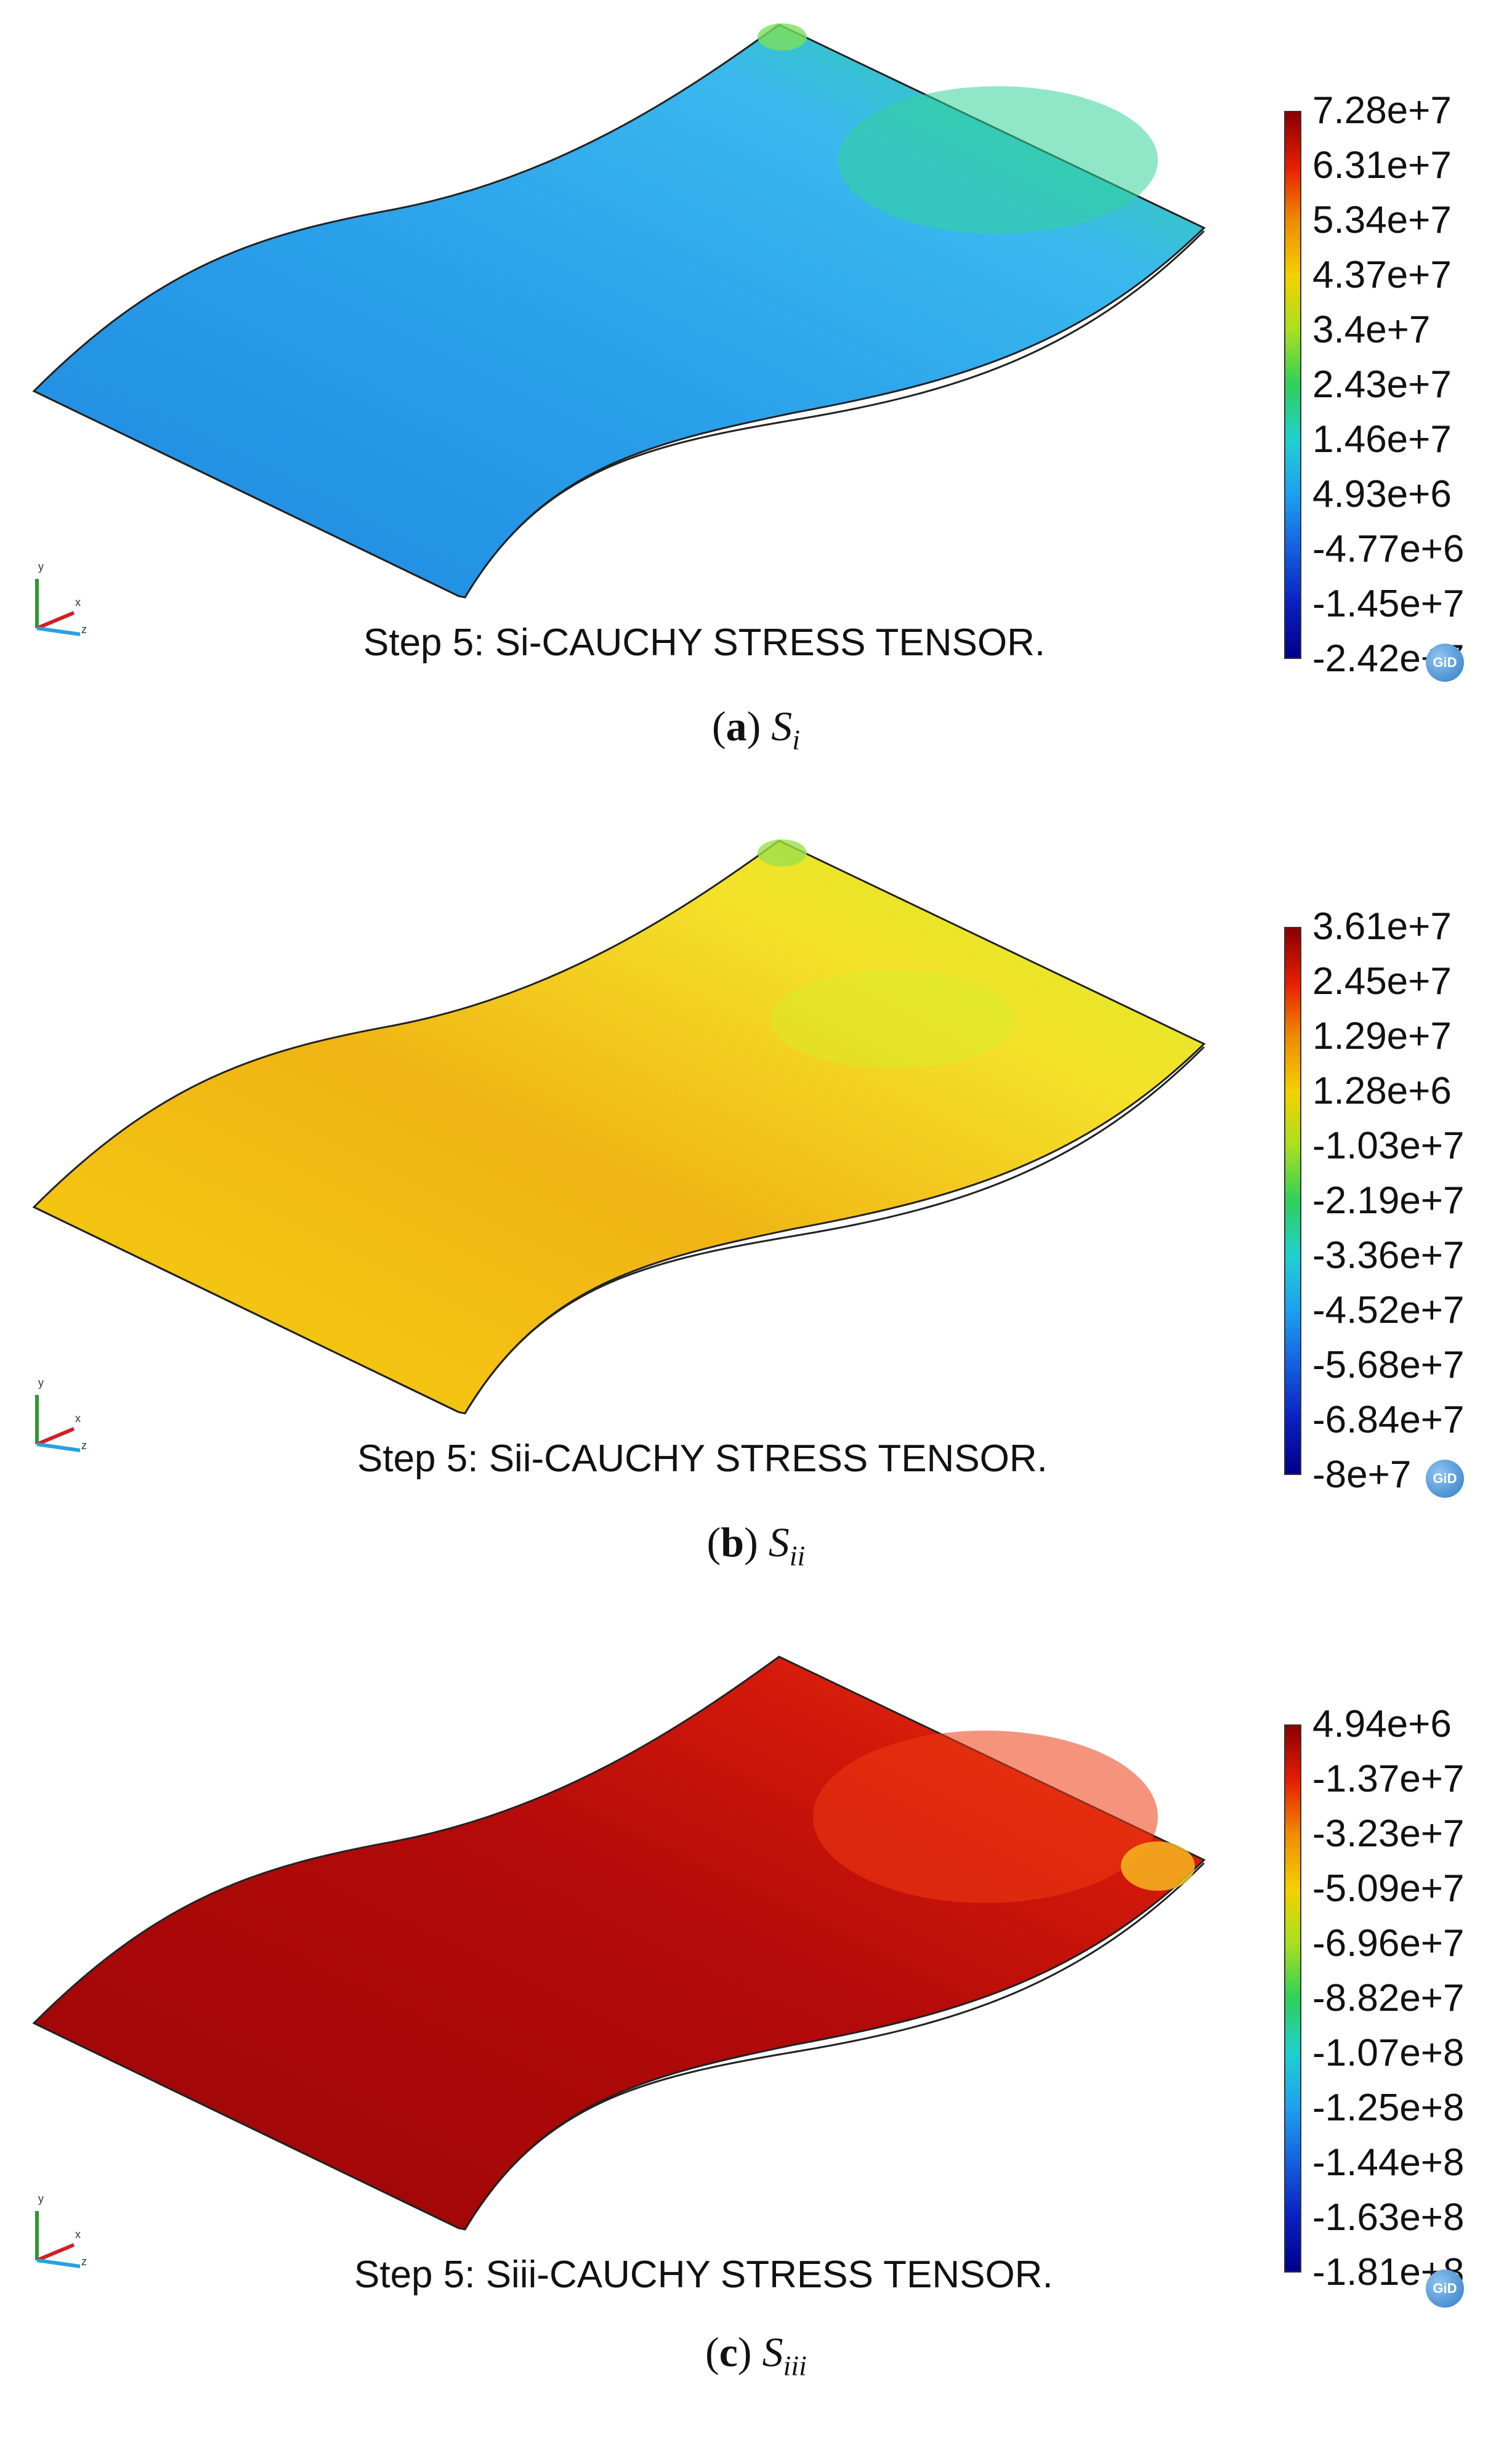 This screenshot has height=2445, width=1512. Describe the element at coordinates (1382, 384) in the screenshot. I see `legend-tick-label: 2.43e+7` at that location.